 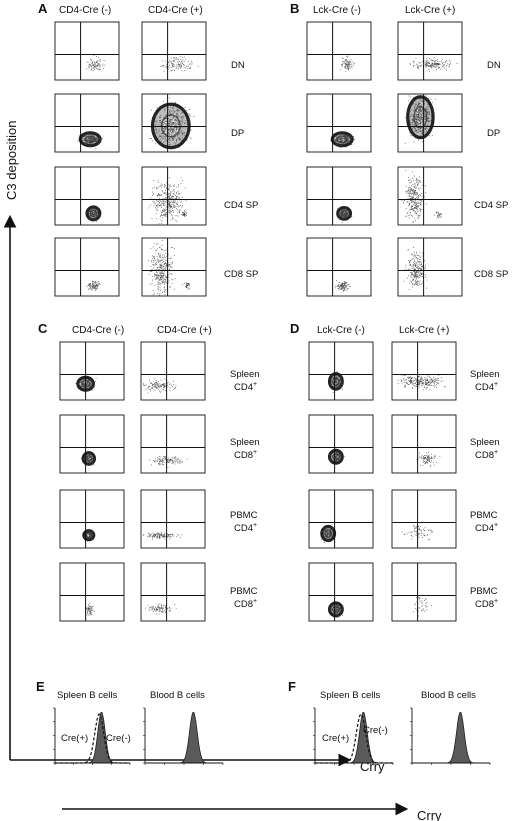 I want to click on panel-d-row-label-pbmc-cd4: PBMC CD4+, so click(x=484, y=522).